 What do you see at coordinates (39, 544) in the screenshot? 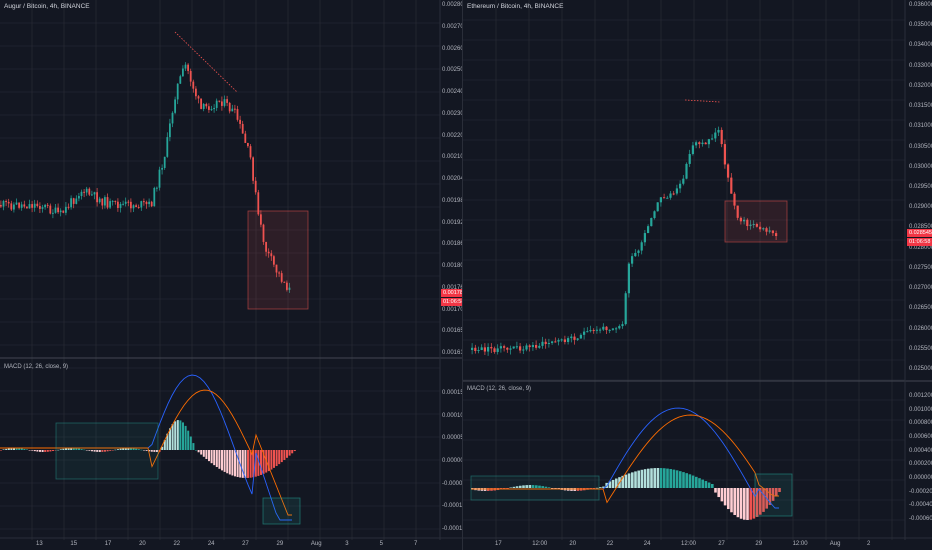
I see `time-axis-label: 13` at bounding box center [39, 544].